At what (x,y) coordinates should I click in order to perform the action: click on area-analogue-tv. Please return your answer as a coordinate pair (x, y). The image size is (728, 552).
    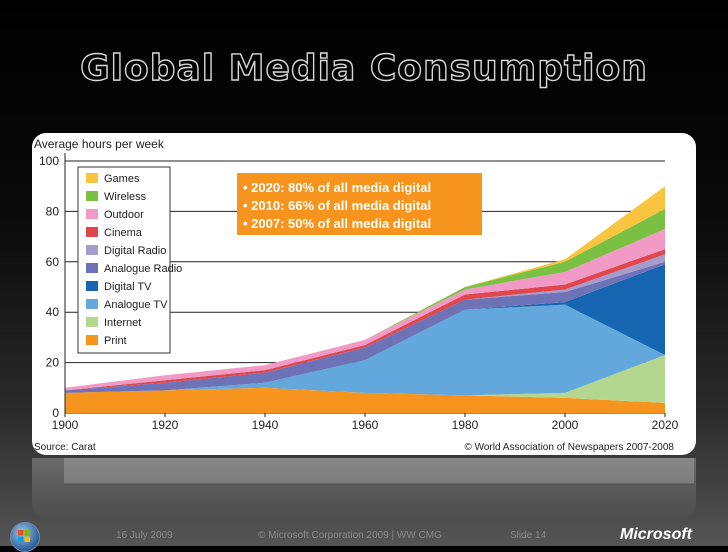
    Looking at the image, I should click on (365, 350).